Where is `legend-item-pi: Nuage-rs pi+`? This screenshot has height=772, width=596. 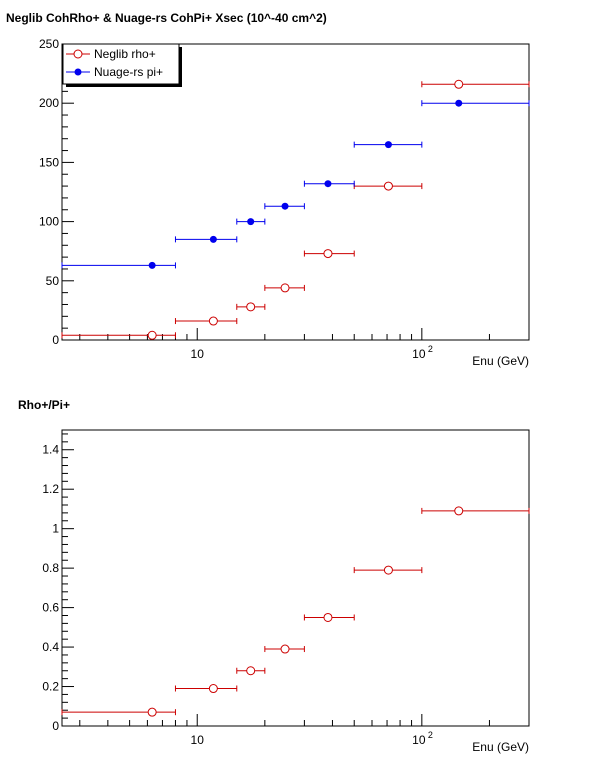 legend-item-pi: Nuage-rs pi+ is located at coordinates (114, 72).